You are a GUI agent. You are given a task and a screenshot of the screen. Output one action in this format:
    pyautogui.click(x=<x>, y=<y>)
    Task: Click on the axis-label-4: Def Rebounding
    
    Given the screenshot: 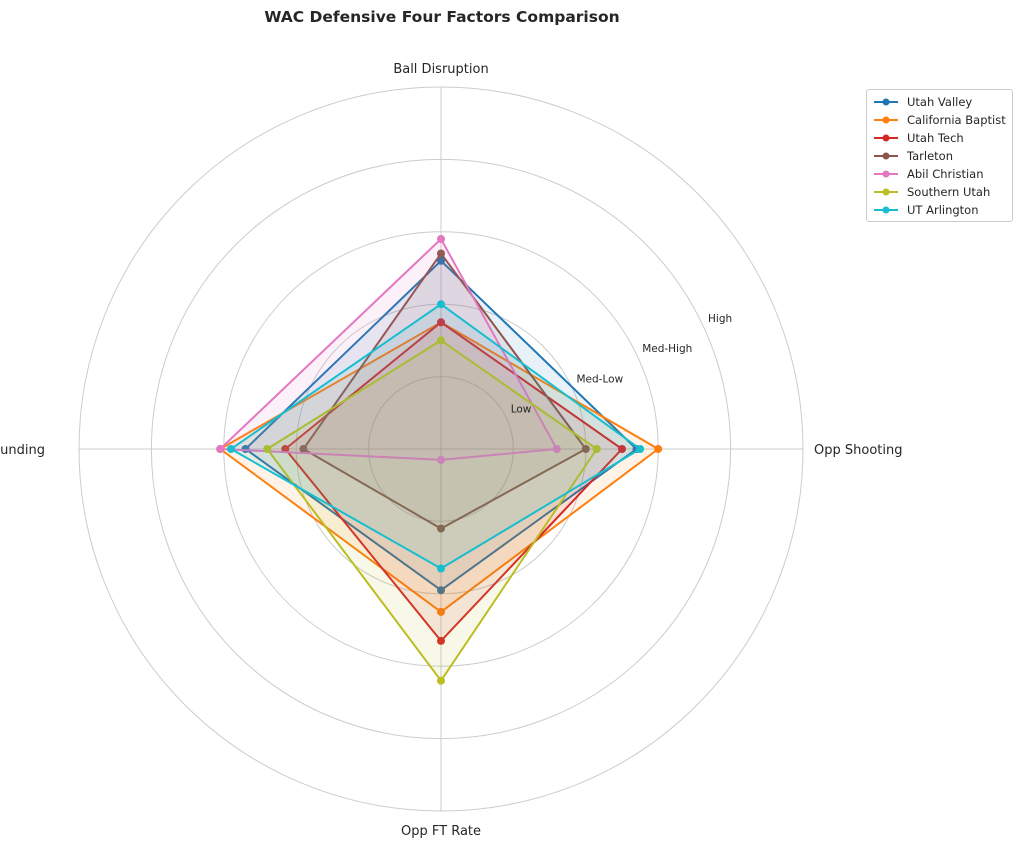 What is the action you would take?
    pyautogui.click(x=22, y=450)
    